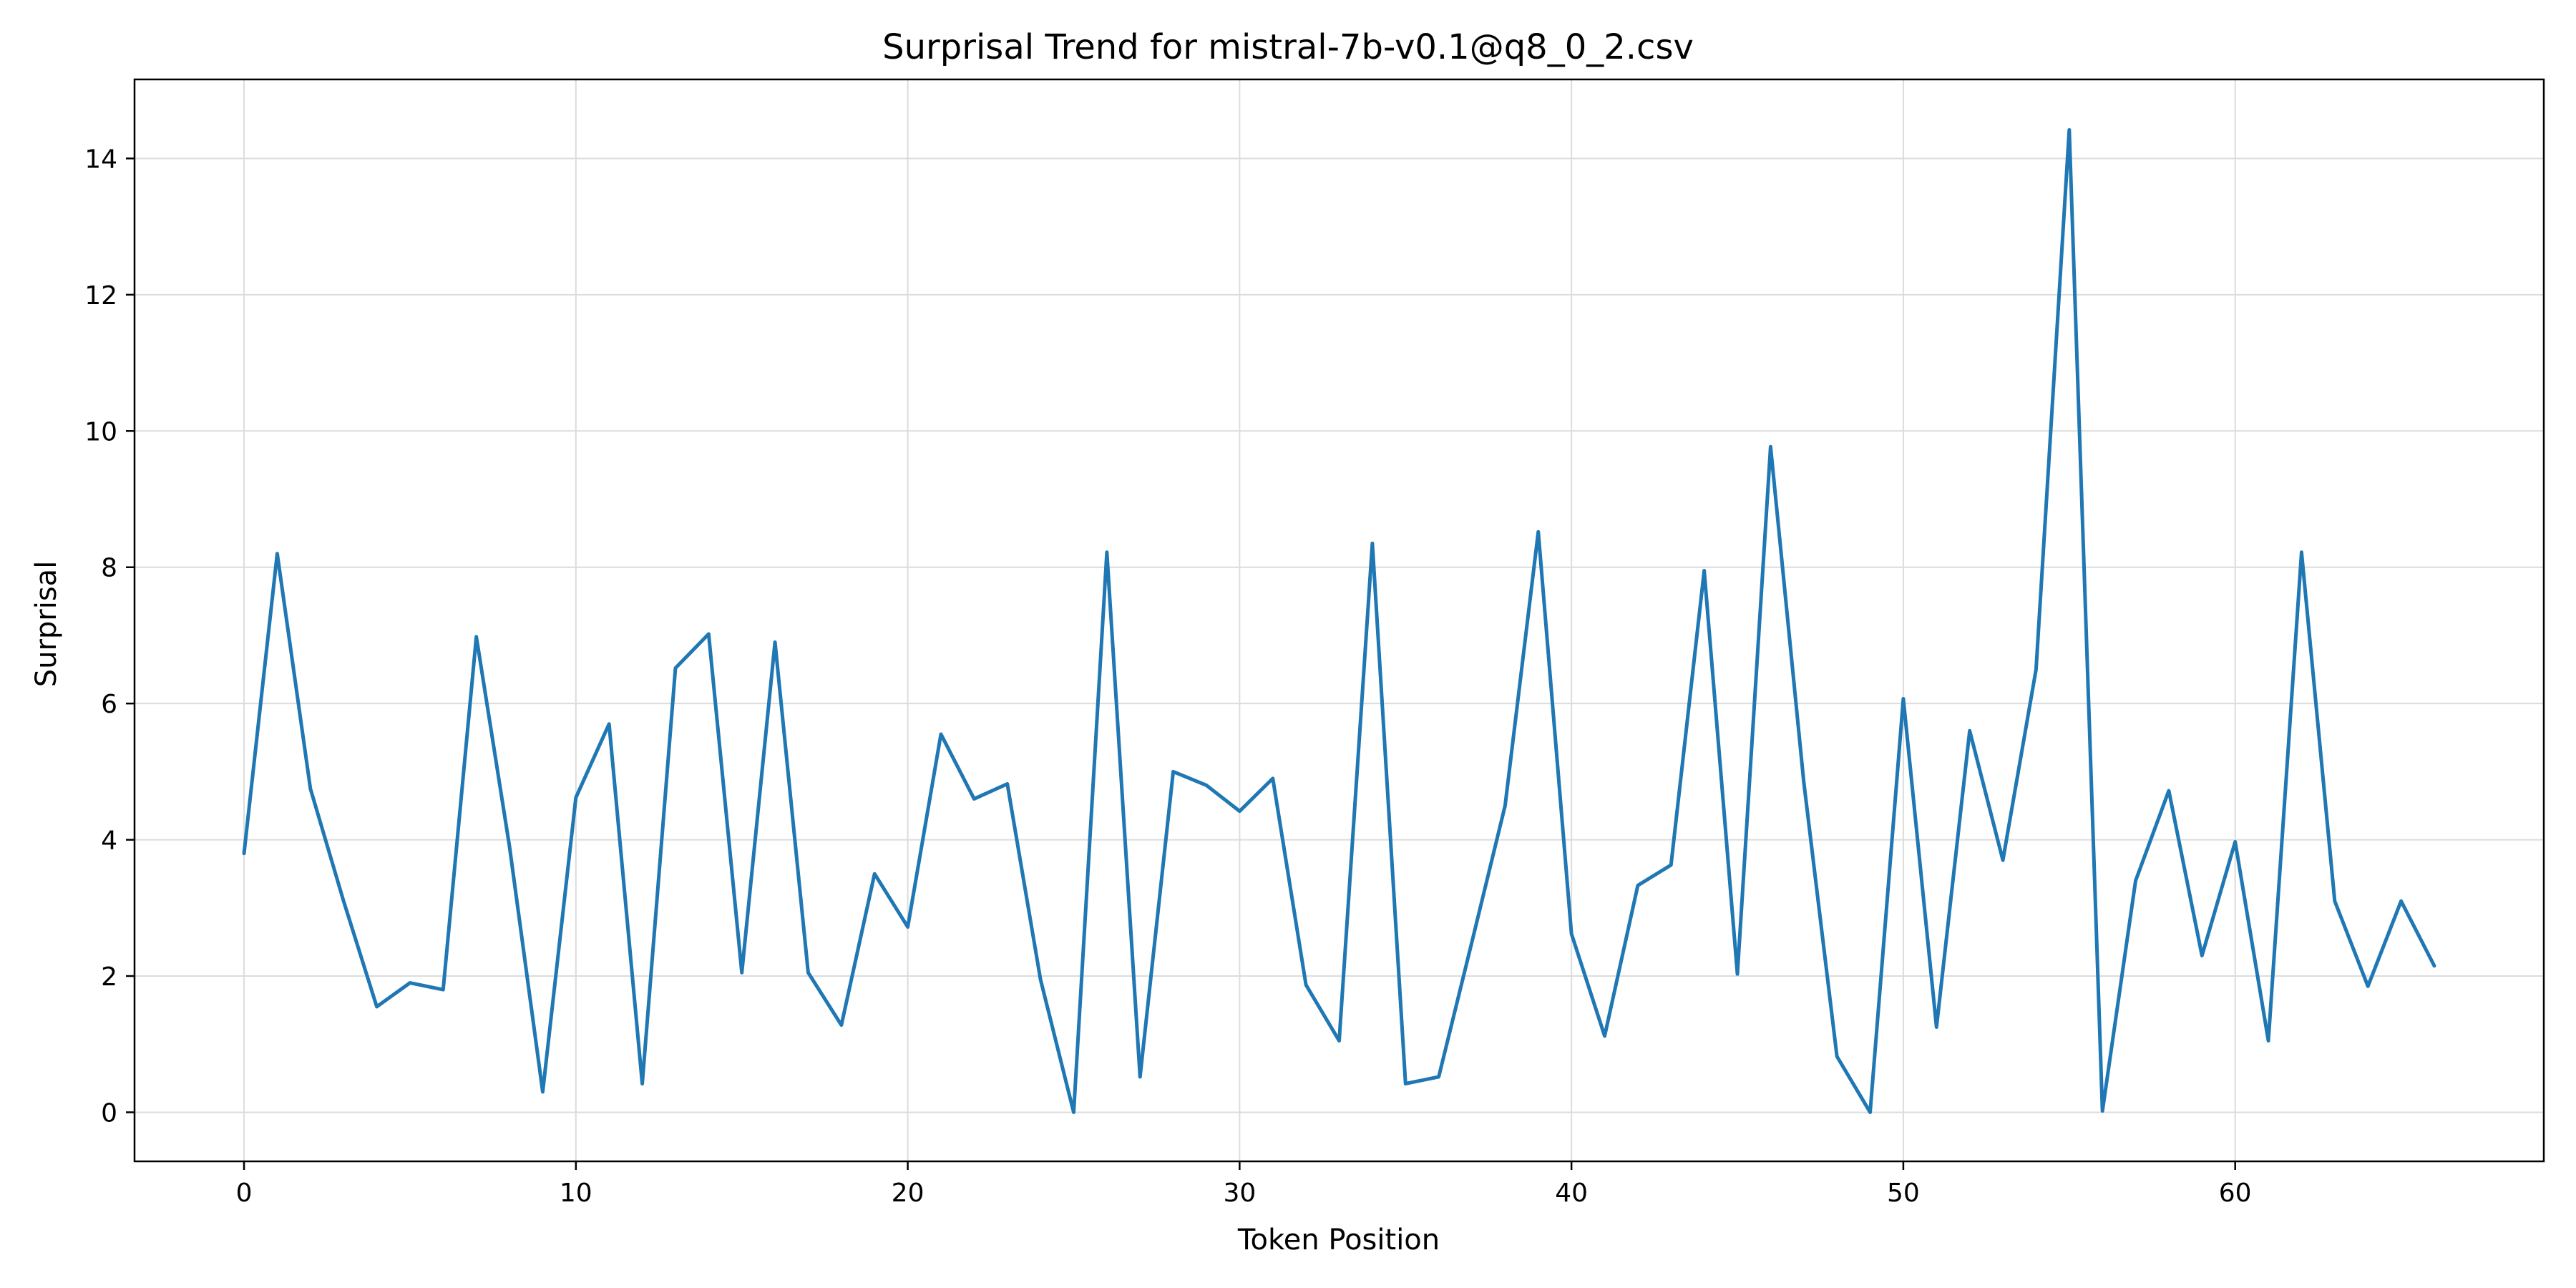  I want to click on x-tick-label: 10, so click(576, 1193).